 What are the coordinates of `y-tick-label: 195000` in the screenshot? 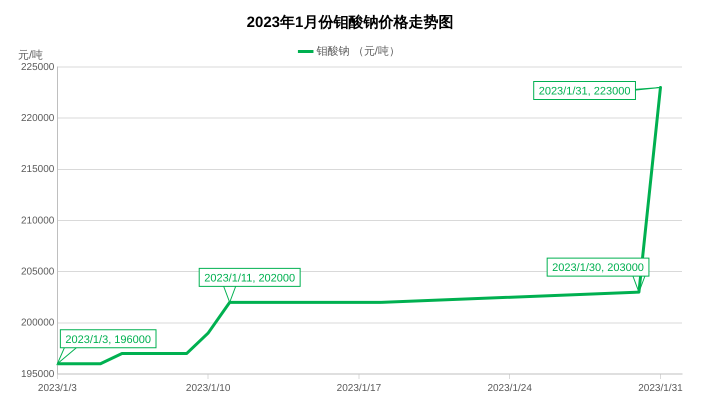 It's located at (37, 374).